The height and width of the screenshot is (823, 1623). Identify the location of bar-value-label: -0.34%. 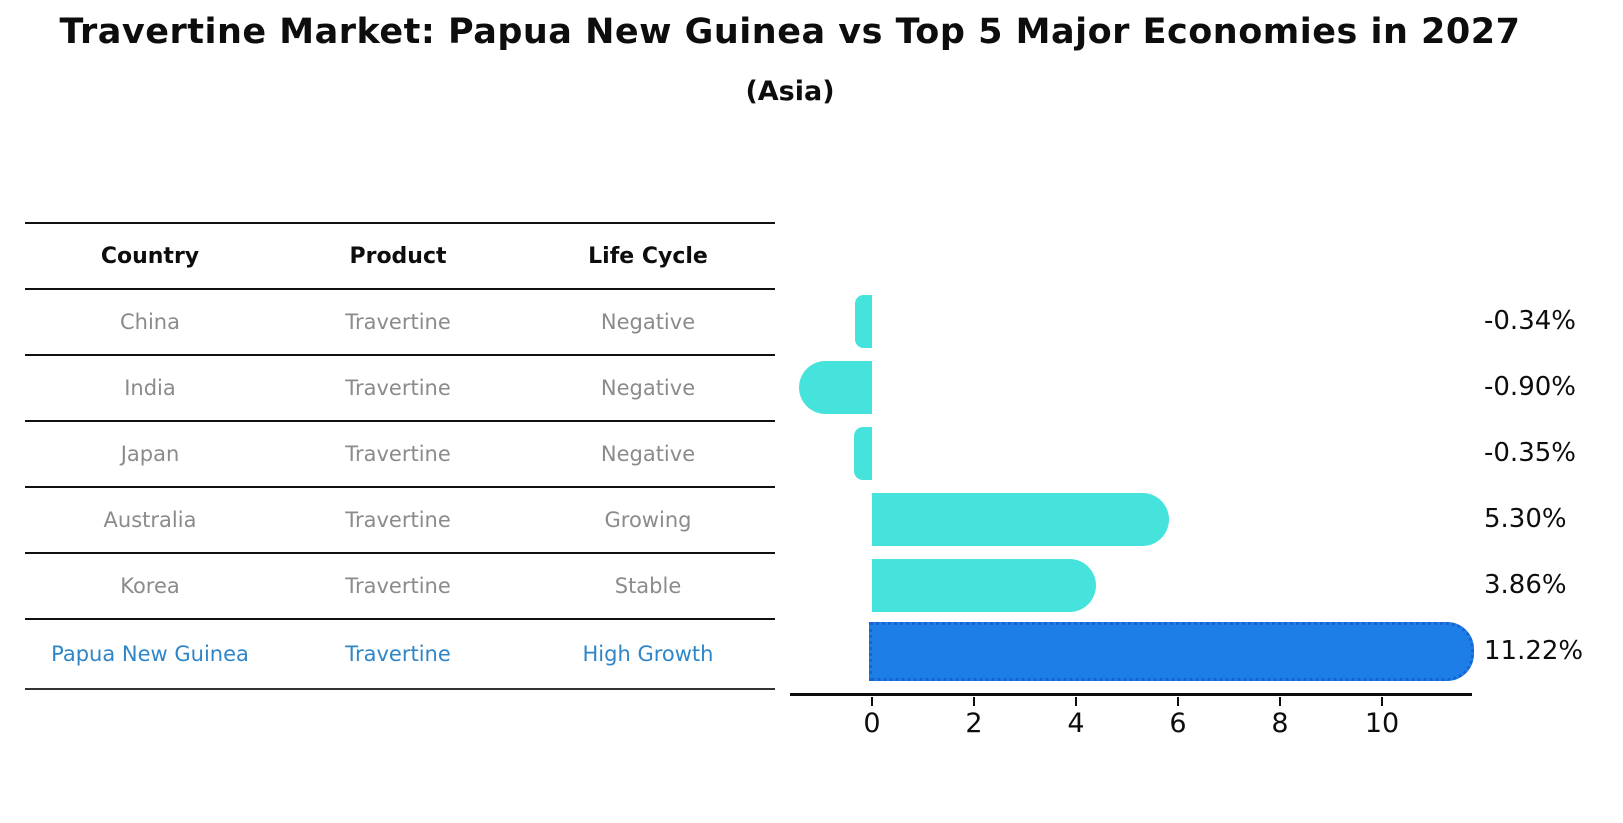
(1530, 321).